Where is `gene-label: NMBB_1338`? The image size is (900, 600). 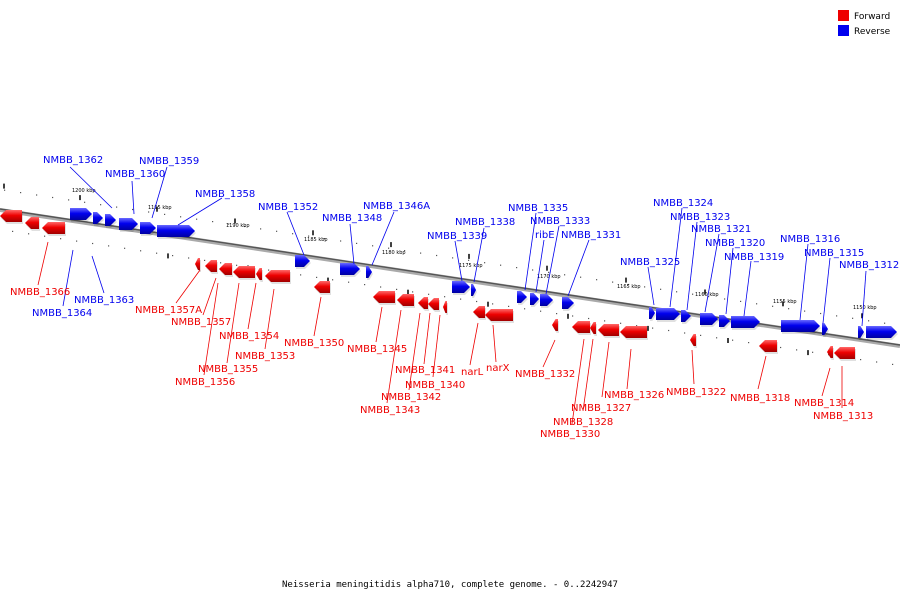
gene-label: NMBB_1338 is located at coordinates (485, 222).